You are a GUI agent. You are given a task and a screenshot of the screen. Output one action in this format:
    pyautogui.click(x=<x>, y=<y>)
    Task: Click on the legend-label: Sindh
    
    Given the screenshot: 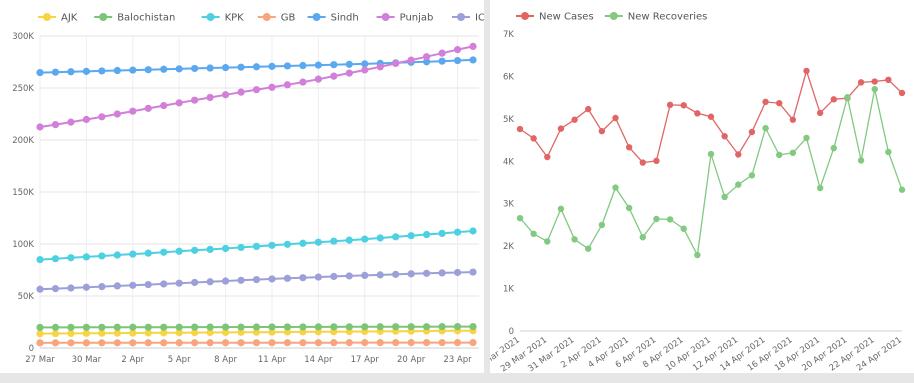 What is the action you would take?
    pyautogui.click(x=345, y=18)
    